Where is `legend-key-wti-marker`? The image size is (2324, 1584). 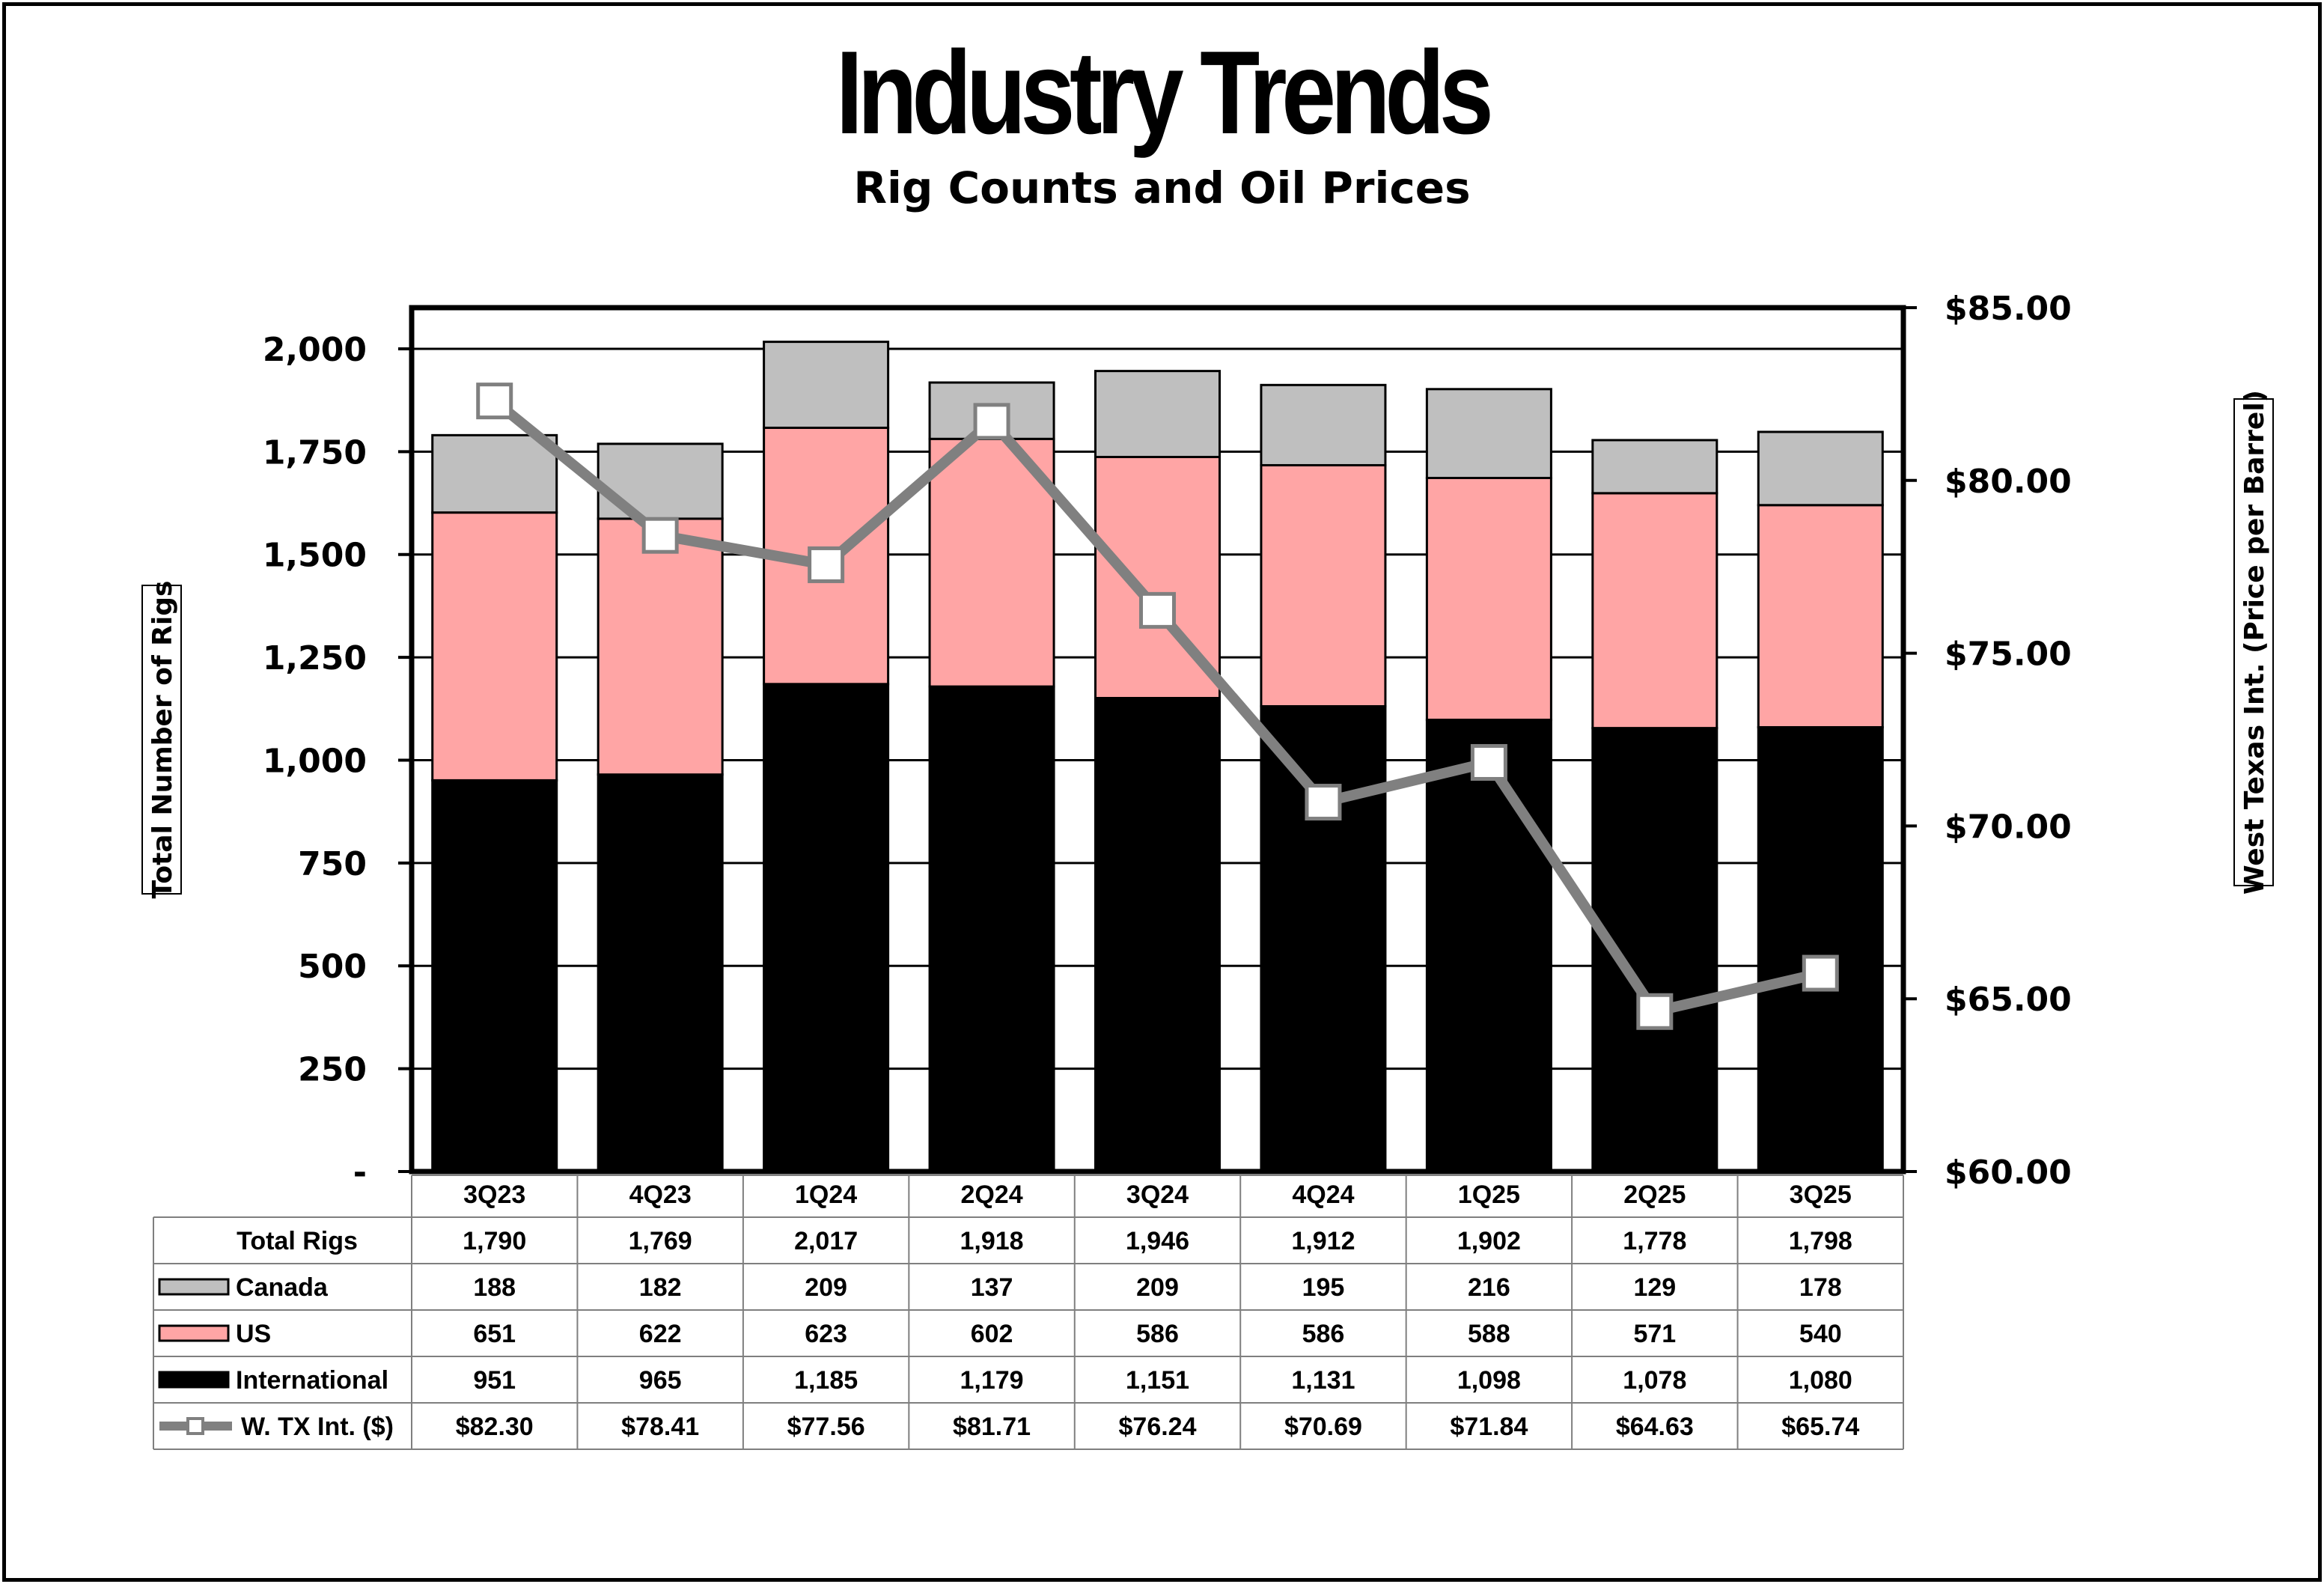 legend-key-wti-marker is located at coordinates (195, 1426).